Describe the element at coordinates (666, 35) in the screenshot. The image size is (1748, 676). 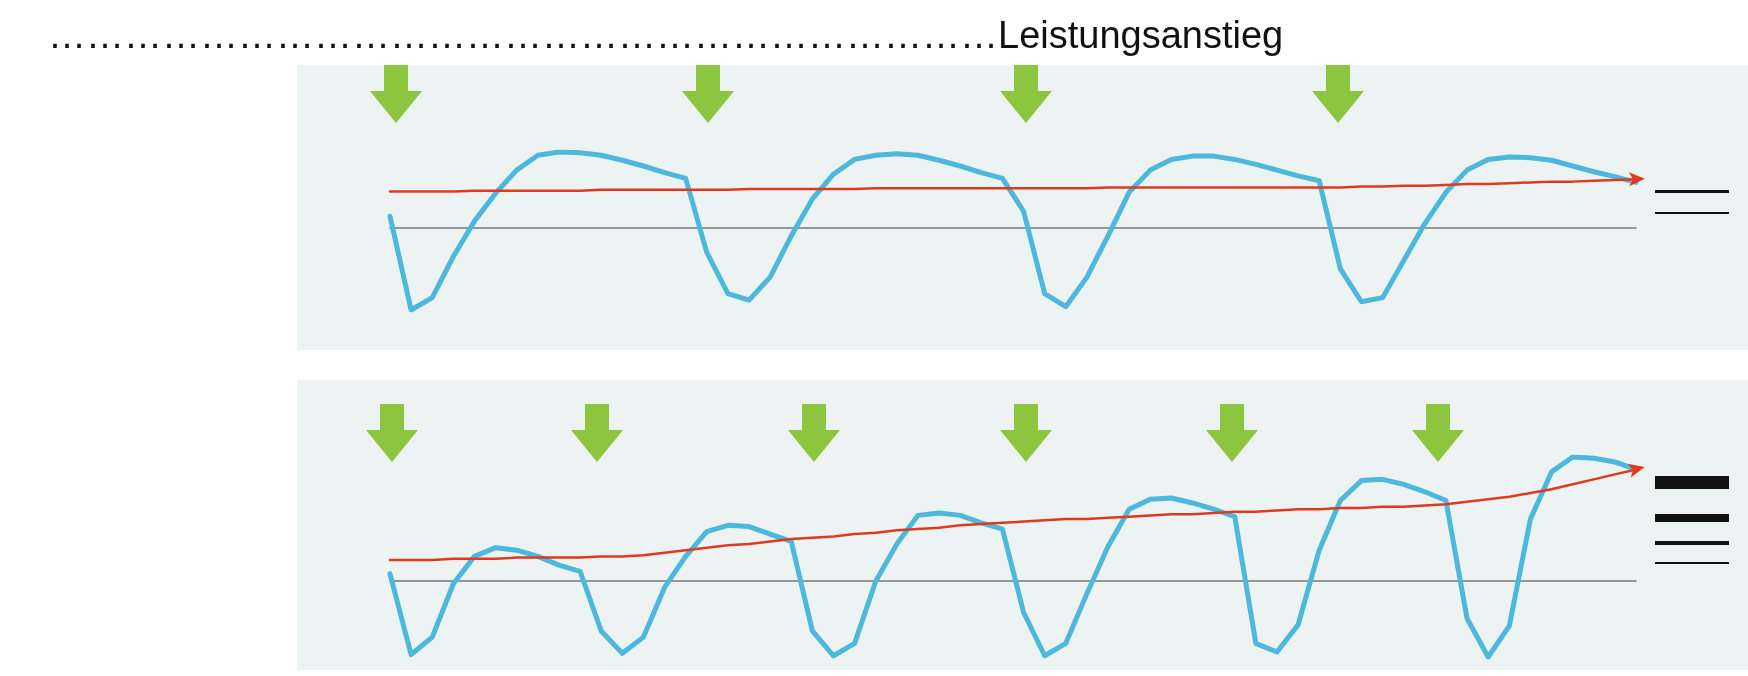
I see `chart-title: …………………………………………………………………Leistungsanstieg` at that location.